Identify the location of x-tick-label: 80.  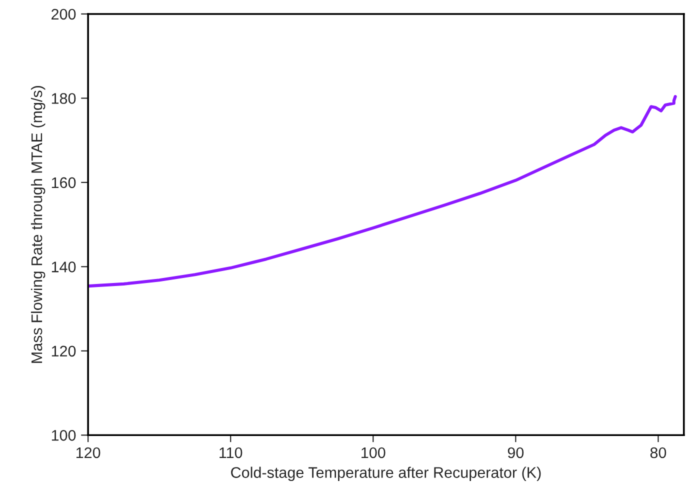
(658, 452).